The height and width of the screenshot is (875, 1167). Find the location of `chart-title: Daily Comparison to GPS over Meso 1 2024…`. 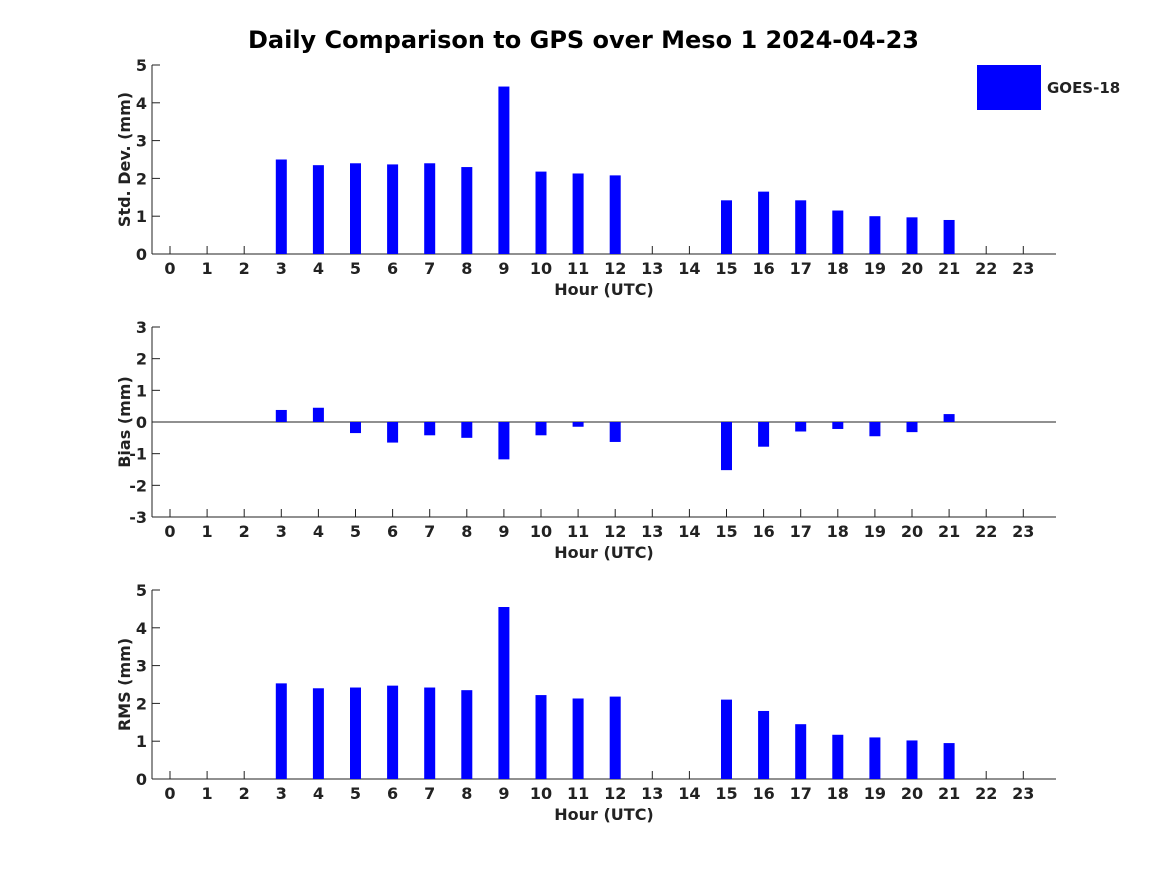

chart-title: Daily Comparison to GPS over Meso 1 2024… is located at coordinates (583, 40).